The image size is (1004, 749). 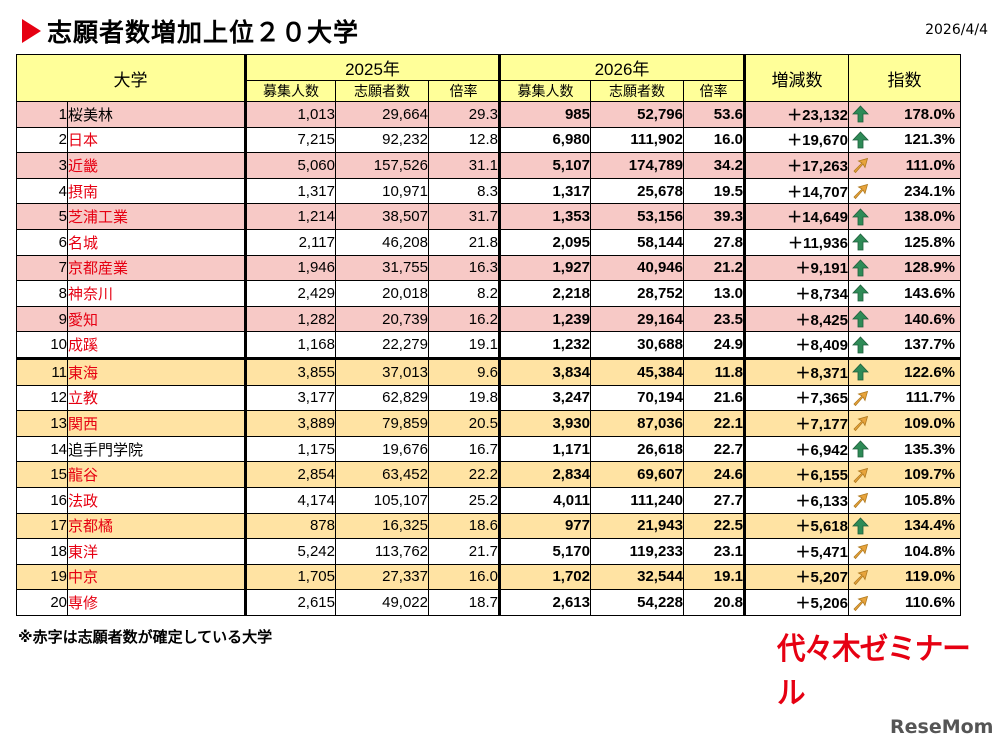 What do you see at coordinates (714, 293) in the screenshot?
I see `ratio-2026: 13.0` at bounding box center [714, 293].